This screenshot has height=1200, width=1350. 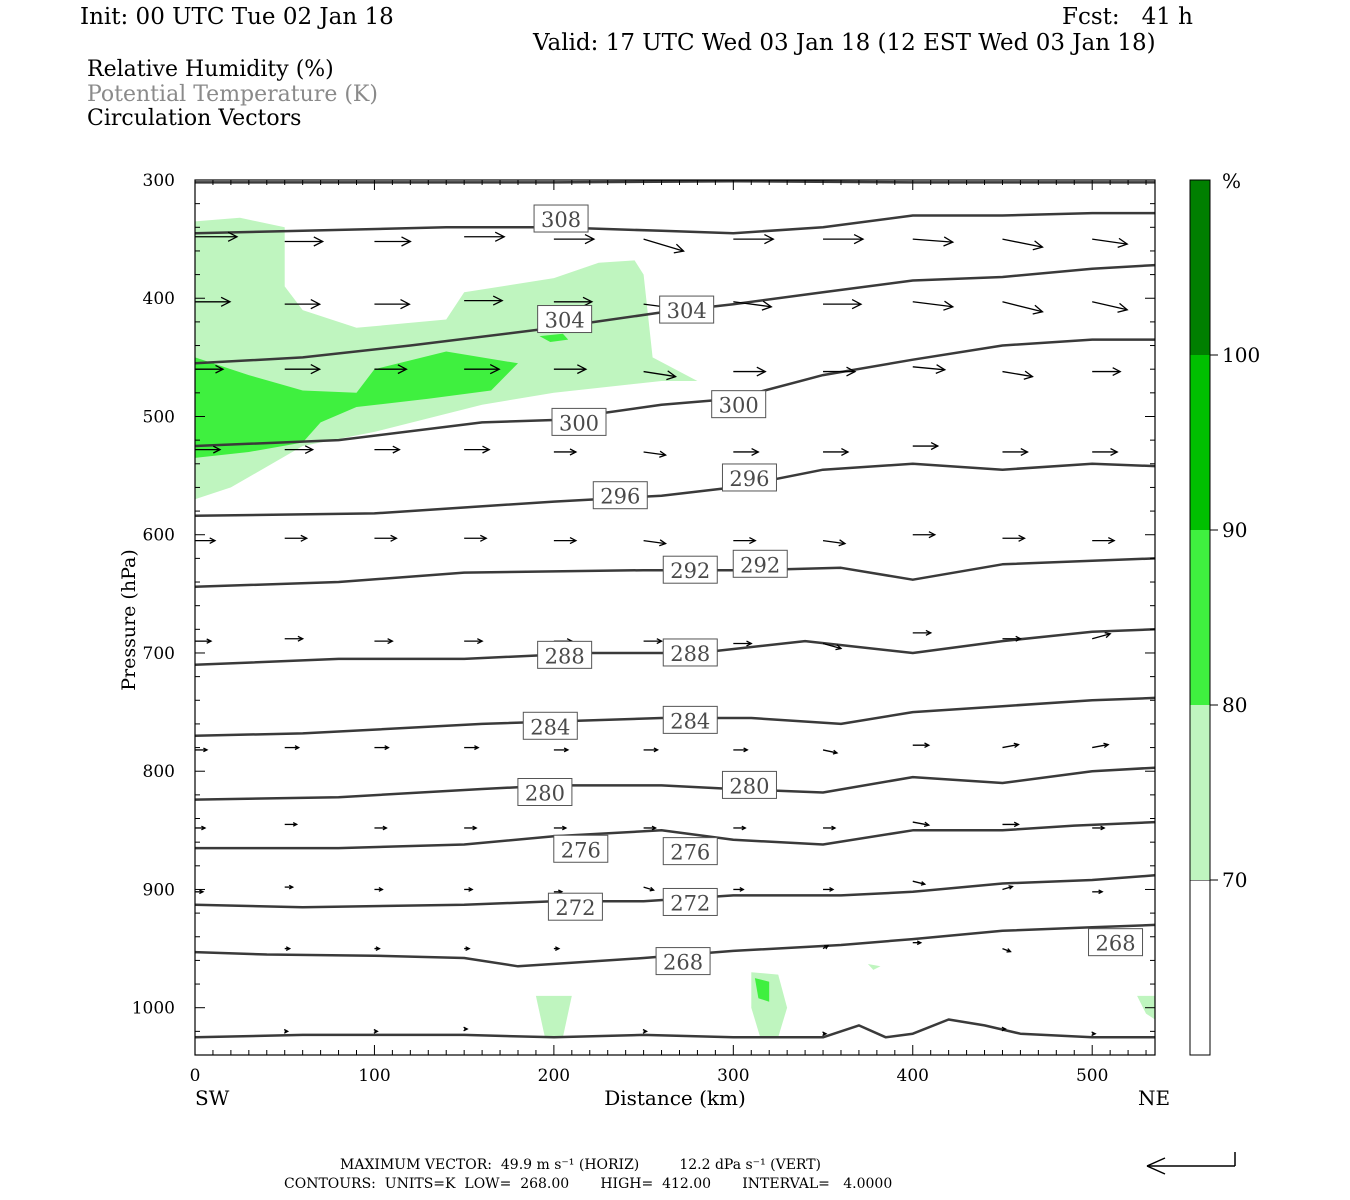 What do you see at coordinates (575, 906) in the screenshot?
I see `theta-label-272: 272` at bounding box center [575, 906].